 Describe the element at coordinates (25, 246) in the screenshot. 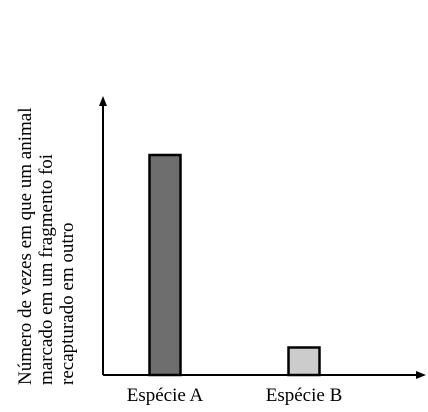

I see `y-axis-label-line-1: Número de vezes em que um animal` at that location.